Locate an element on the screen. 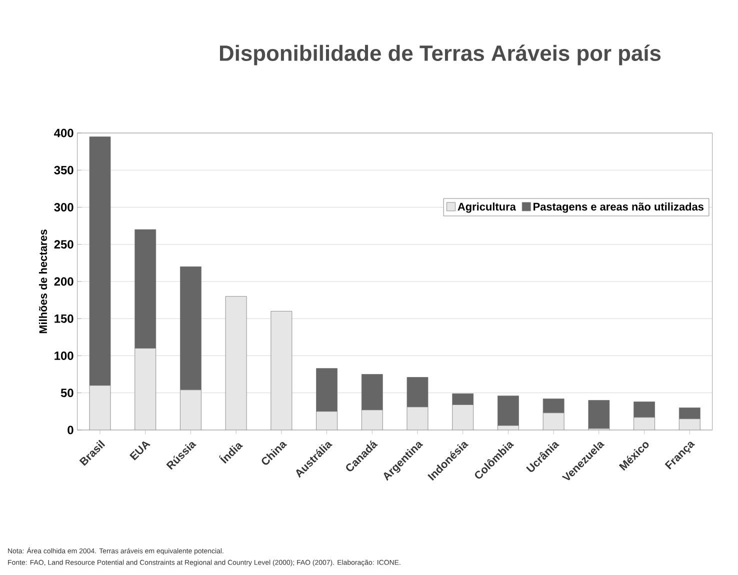 The height and width of the screenshot is (575, 738). y-tick-label: 300 is located at coordinates (64, 207).